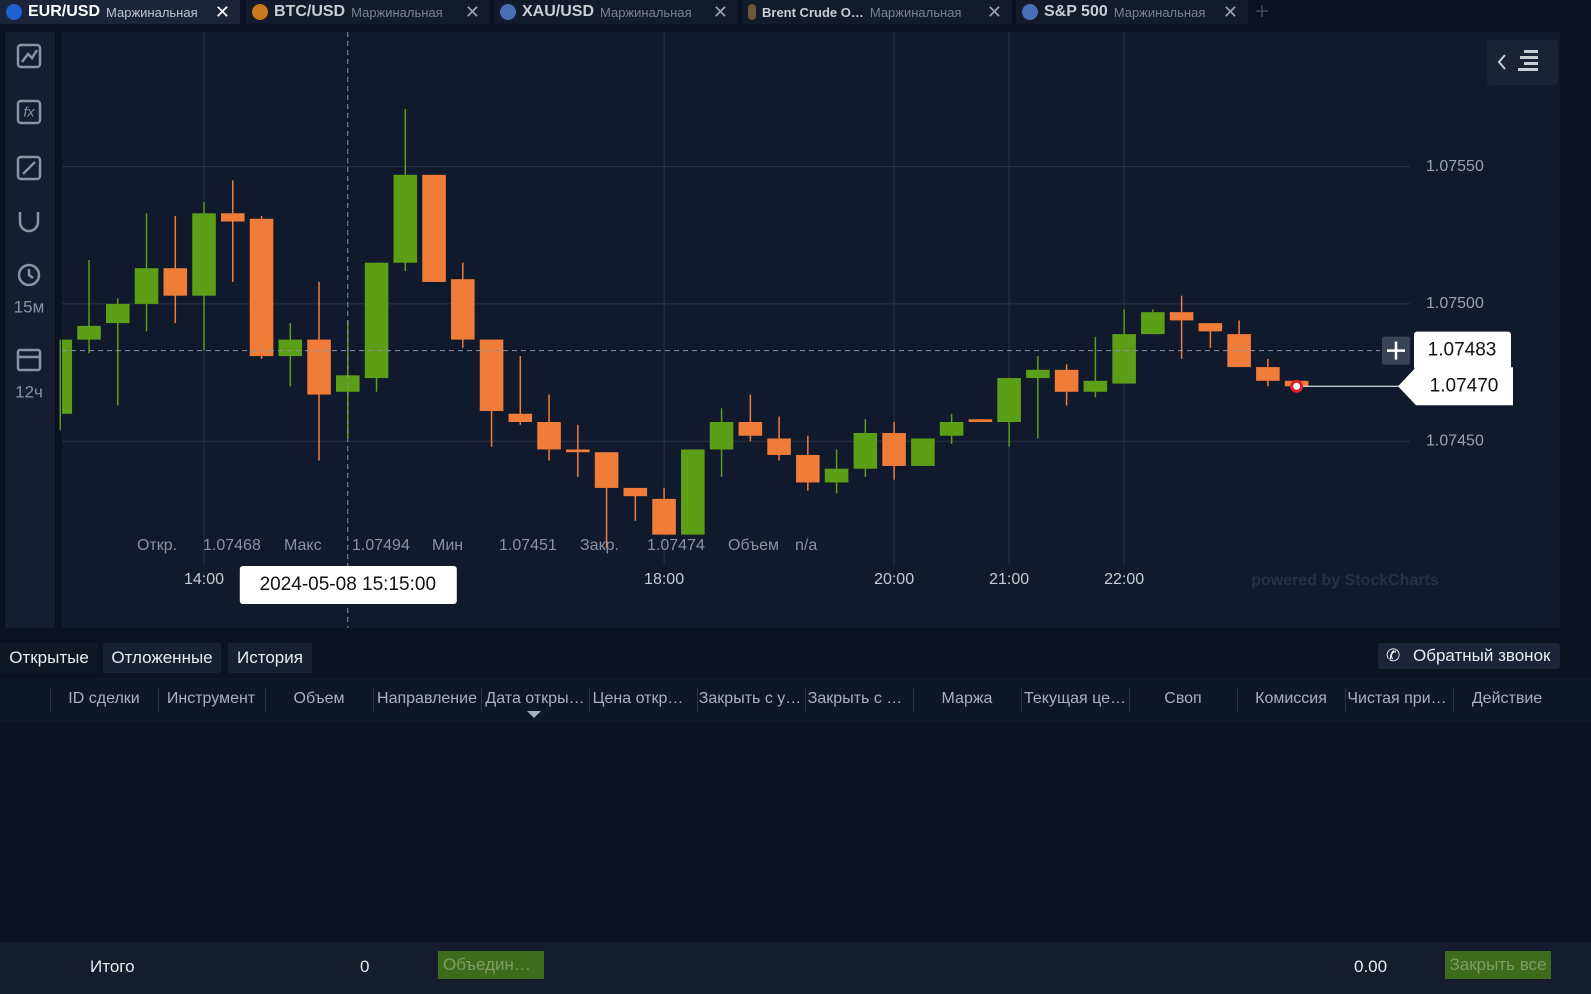  Describe the element at coordinates (29, 391) in the screenshot. I see `range: 12ч` at that location.